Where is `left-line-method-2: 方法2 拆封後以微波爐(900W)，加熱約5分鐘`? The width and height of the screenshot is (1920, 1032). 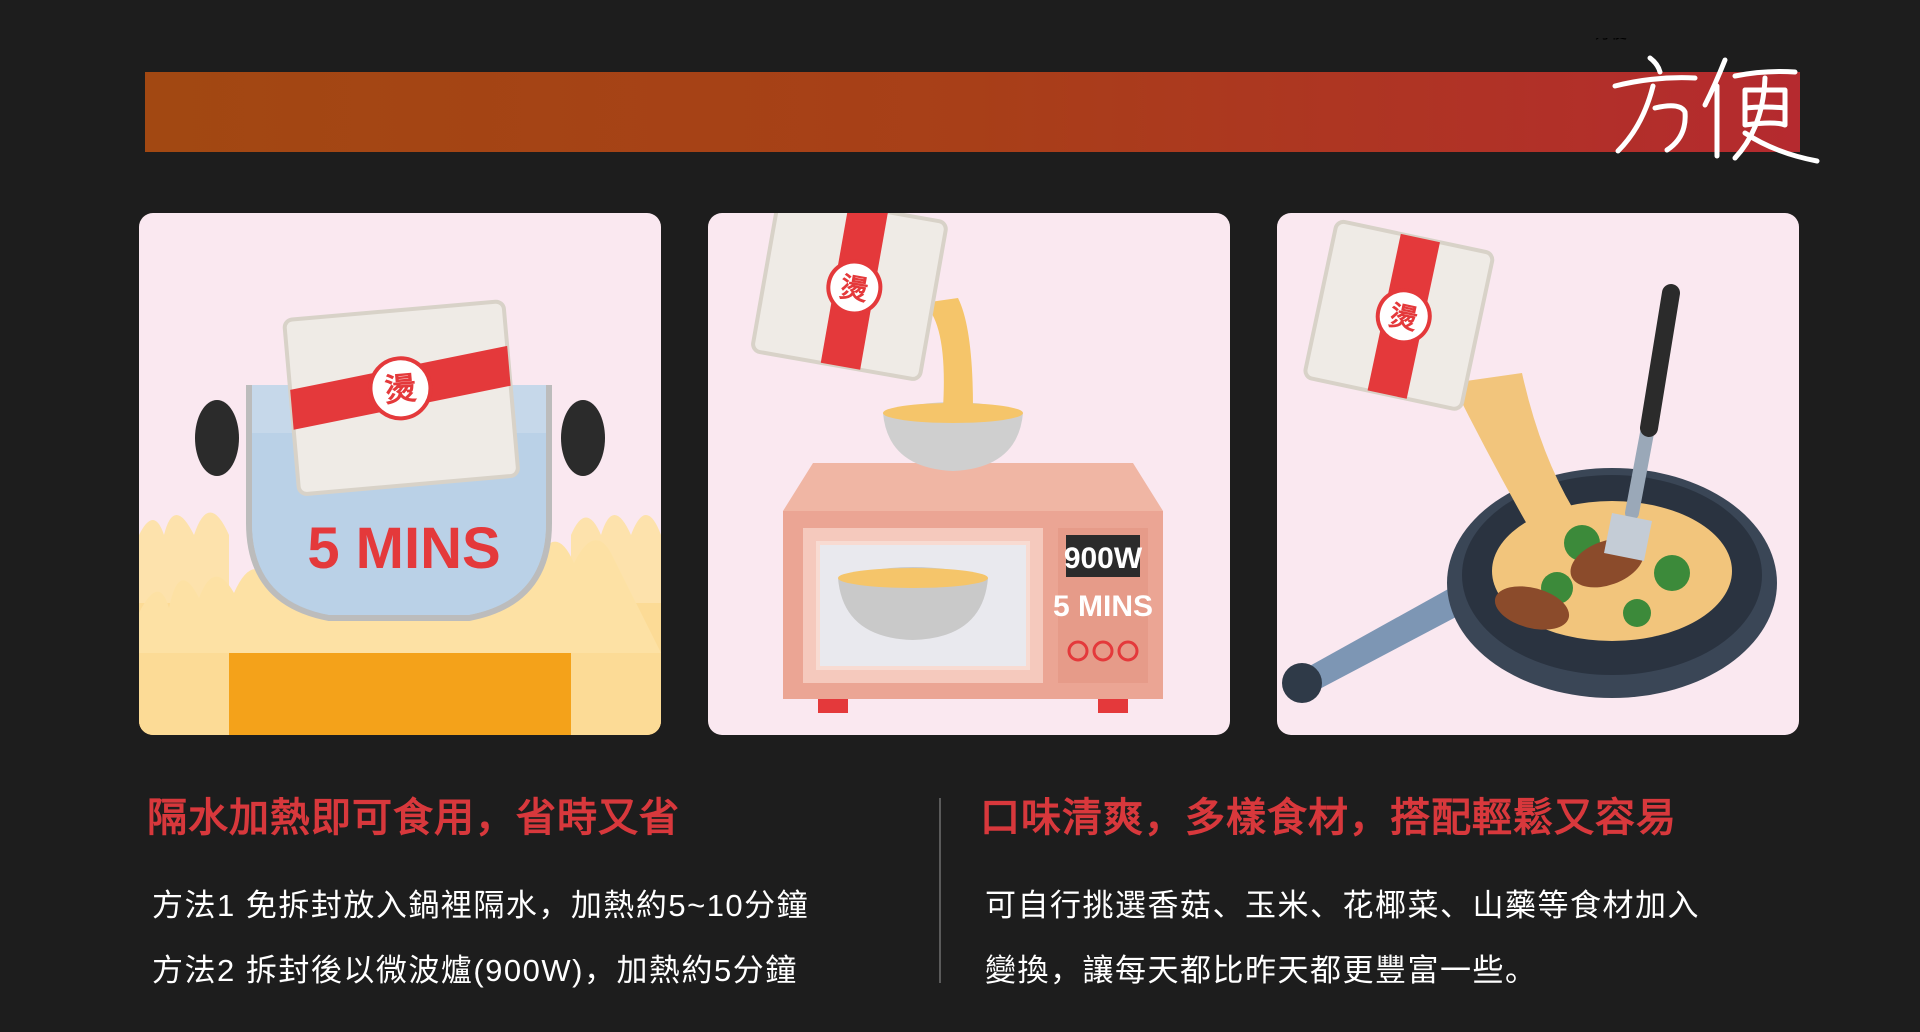
left-line-method-2: 方法2 拆封後以微波爐(900W)，加熱約5分鐘 is located at coordinates (475, 970).